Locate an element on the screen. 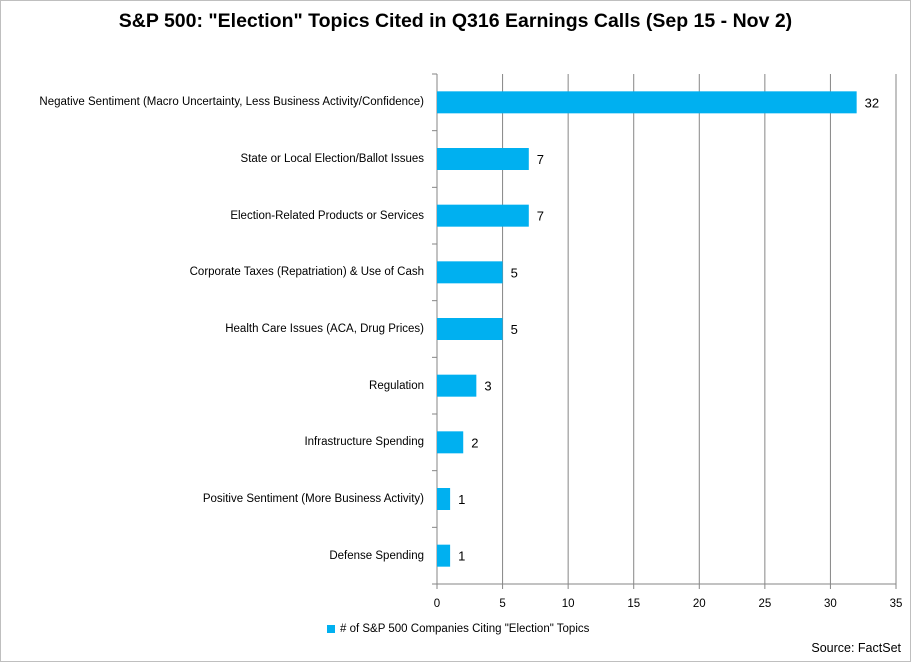 Image resolution: width=911 pixels, height=662 pixels. x-tick-label: 20 is located at coordinates (699, 604).